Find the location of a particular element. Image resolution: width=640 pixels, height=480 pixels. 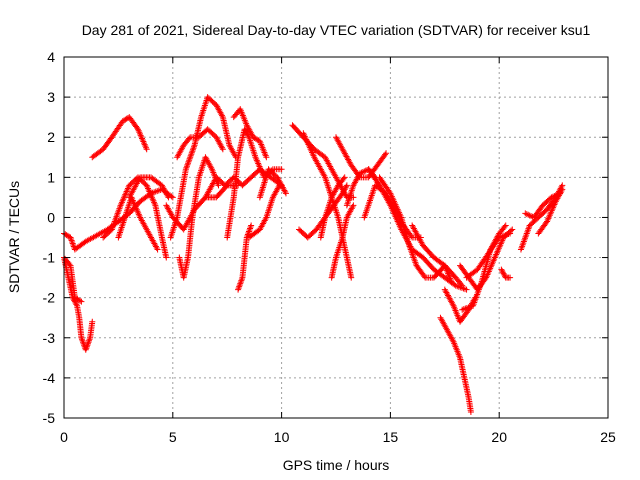

x-tick-label: 25 is located at coordinates (608, 437).